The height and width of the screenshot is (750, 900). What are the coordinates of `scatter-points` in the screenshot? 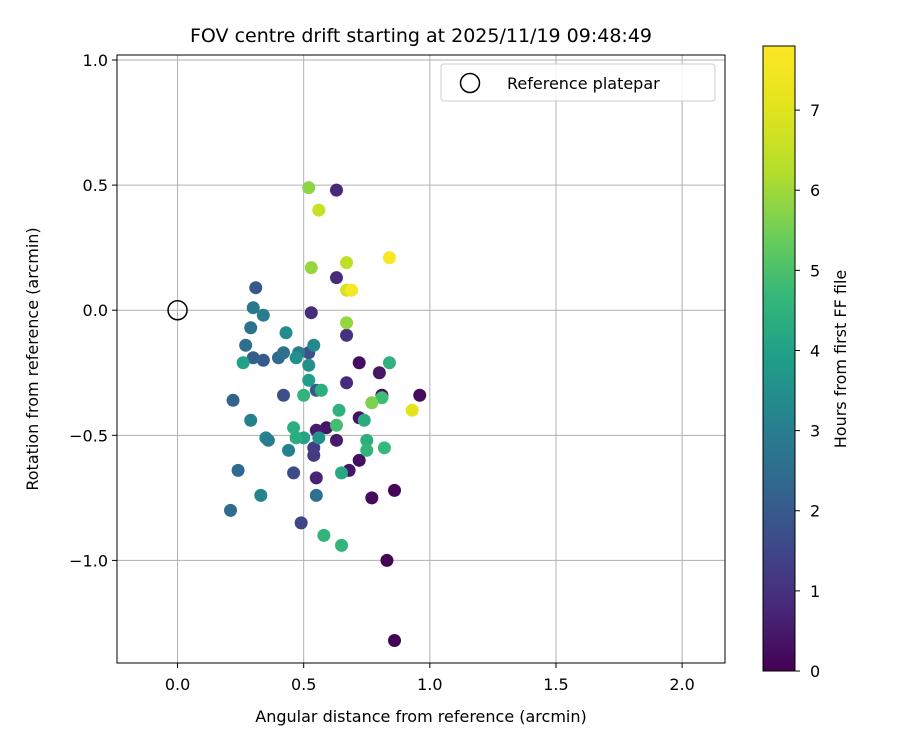 It's located at (325, 414).